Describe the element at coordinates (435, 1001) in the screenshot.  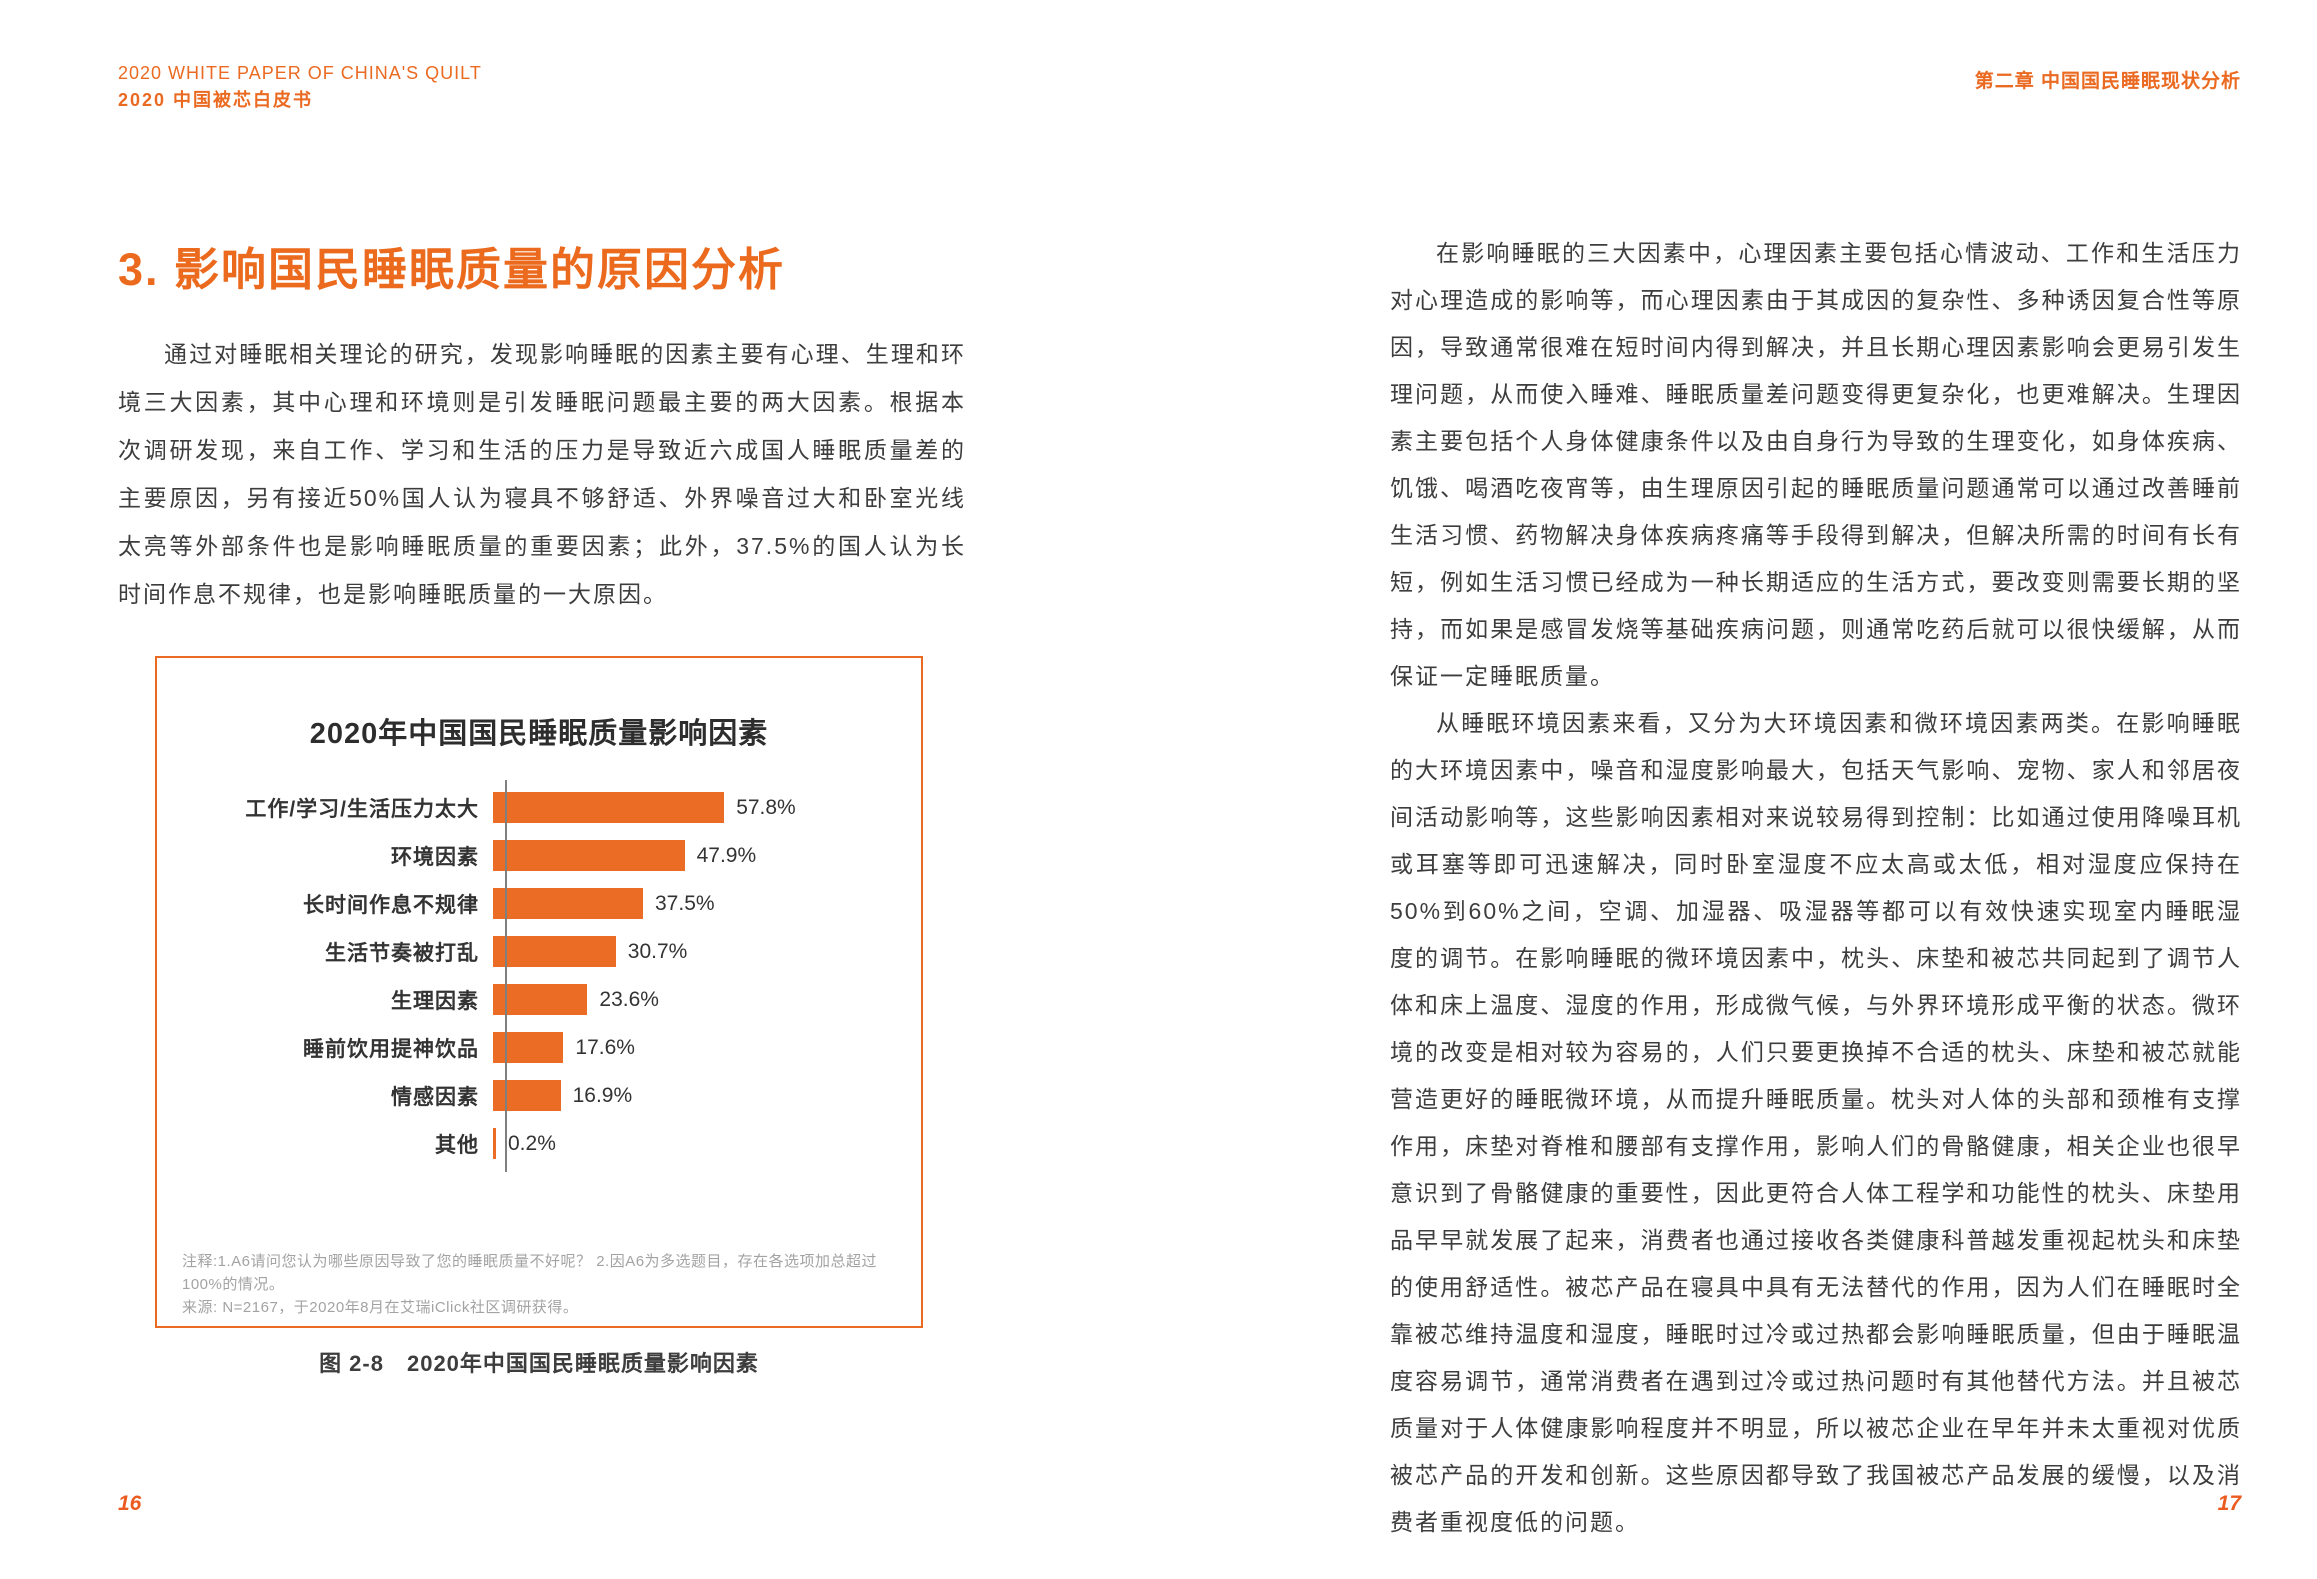
I see `chart-category-label: 生理因素` at that location.